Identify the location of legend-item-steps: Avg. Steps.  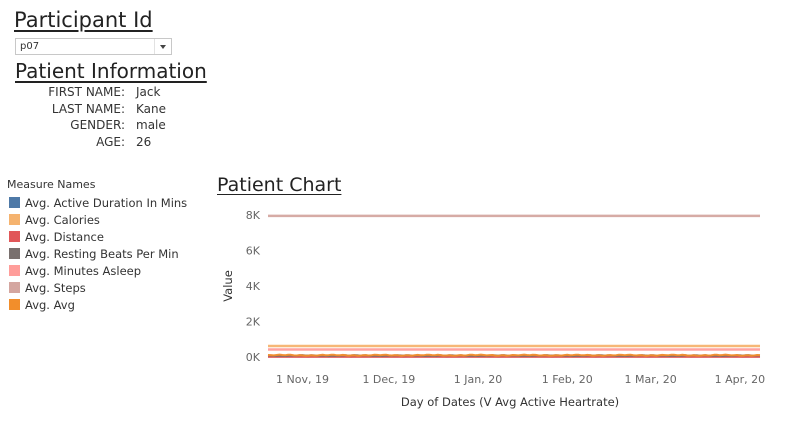
(107, 287).